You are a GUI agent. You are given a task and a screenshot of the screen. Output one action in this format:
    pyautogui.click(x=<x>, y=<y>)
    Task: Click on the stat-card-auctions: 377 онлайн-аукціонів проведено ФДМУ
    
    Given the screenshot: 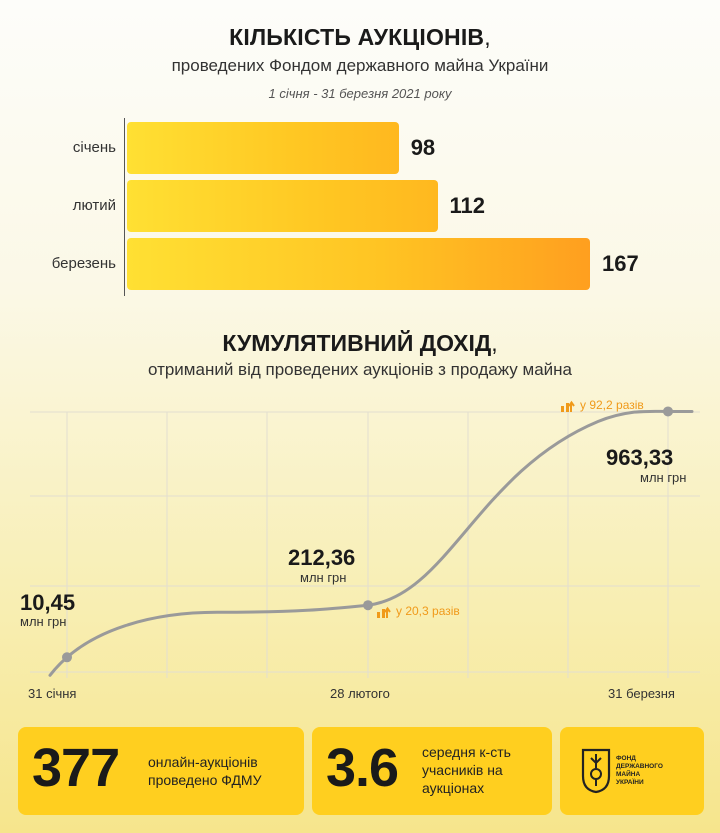 What is the action you would take?
    pyautogui.click(x=161, y=771)
    